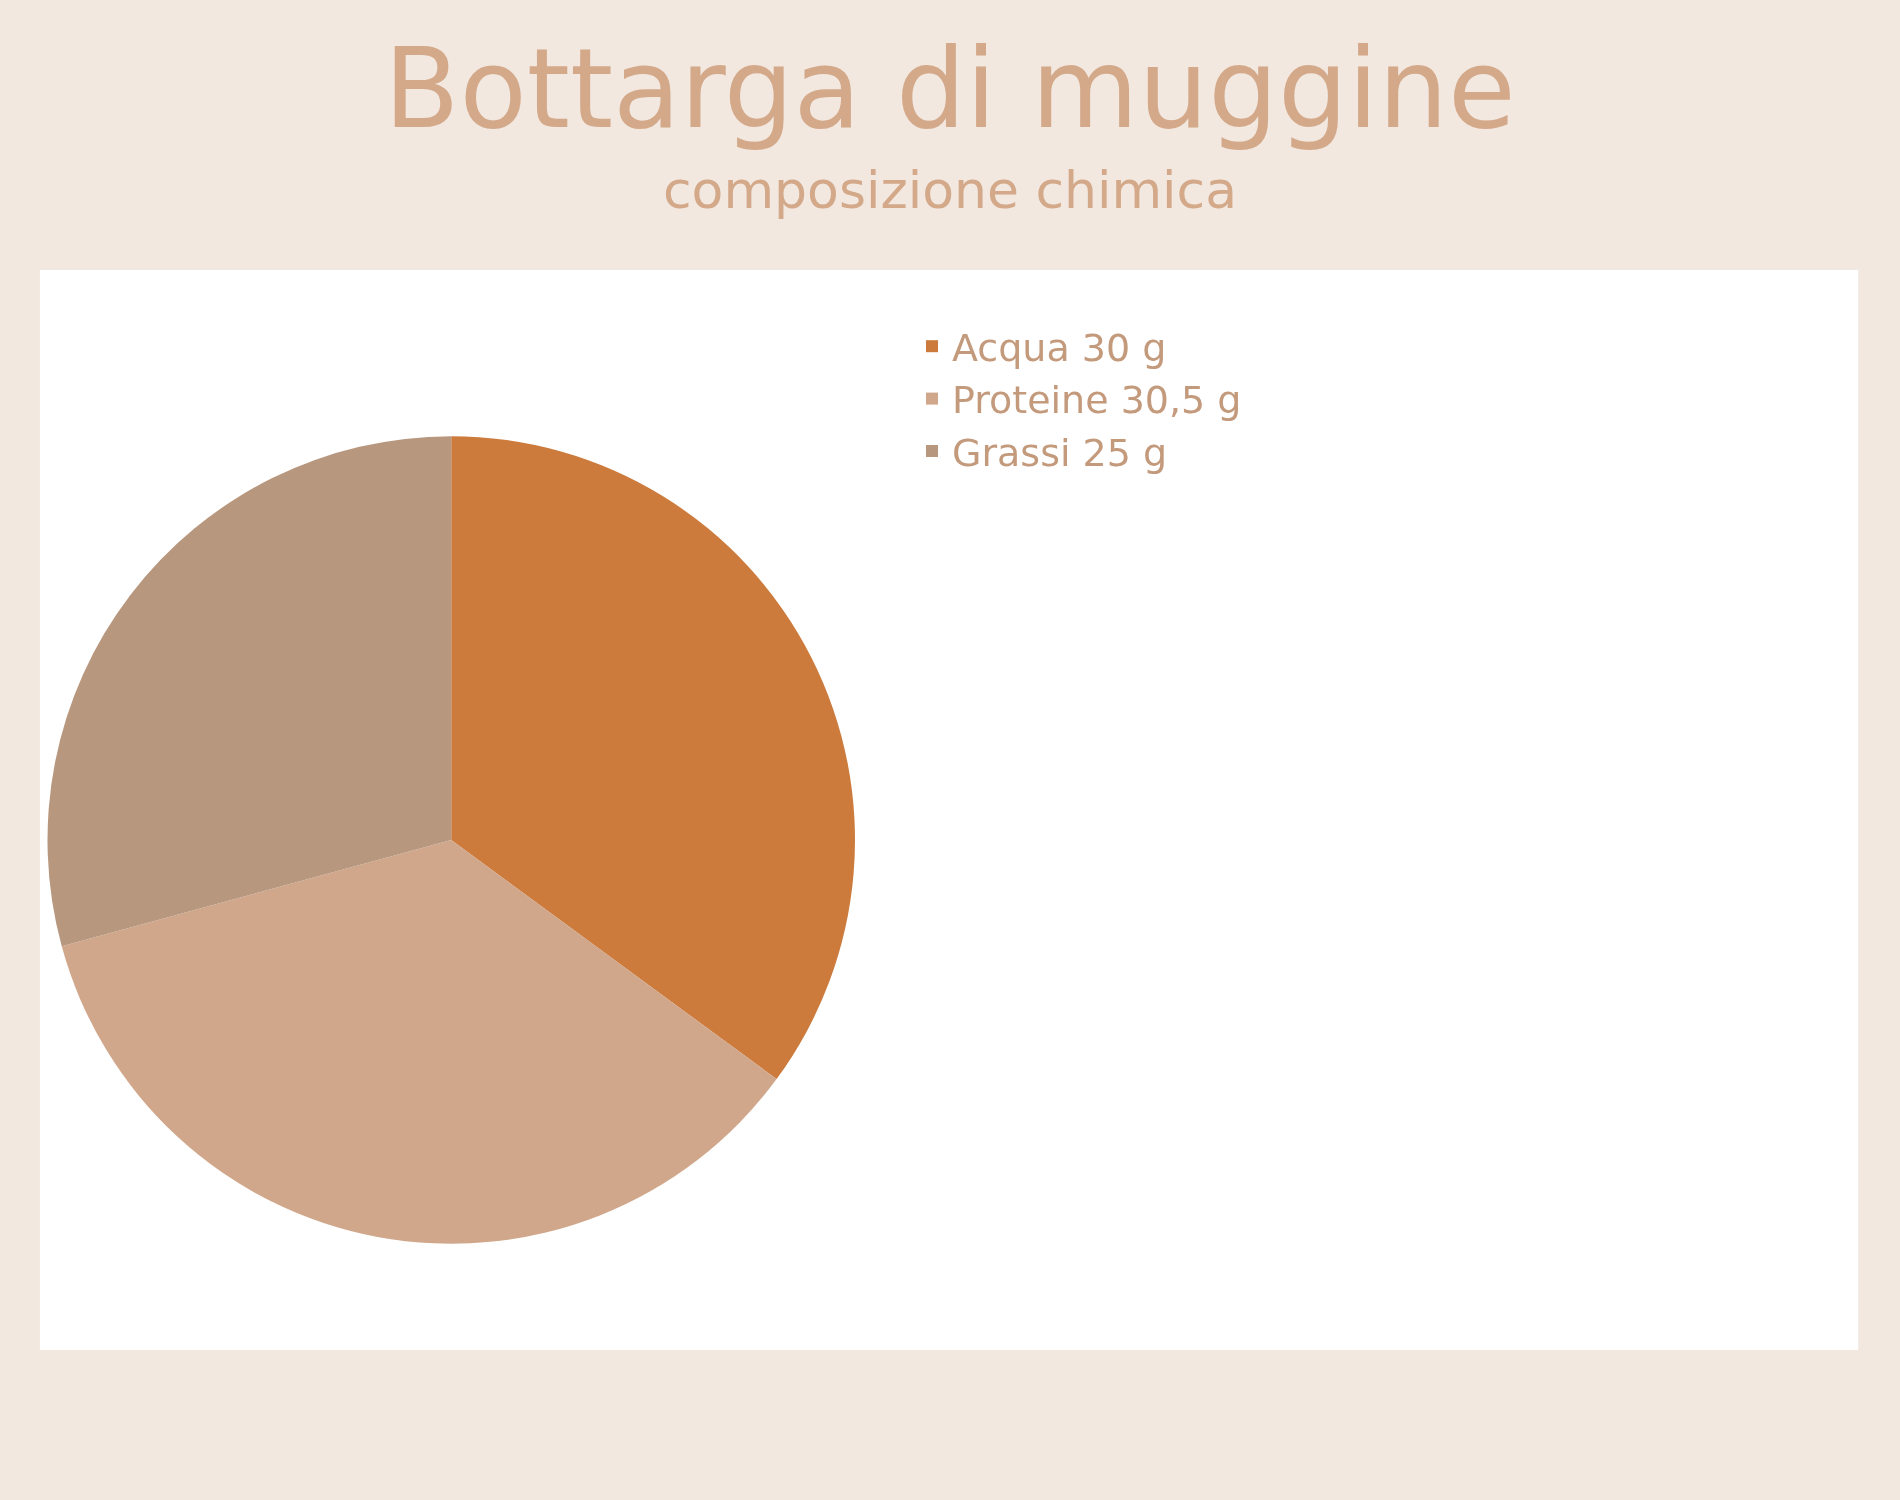 Image resolution: width=1900 pixels, height=1500 pixels. Describe the element at coordinates (950, 89) in the screenshot. I see `chart-title: Bottarga di muggine` at that location.